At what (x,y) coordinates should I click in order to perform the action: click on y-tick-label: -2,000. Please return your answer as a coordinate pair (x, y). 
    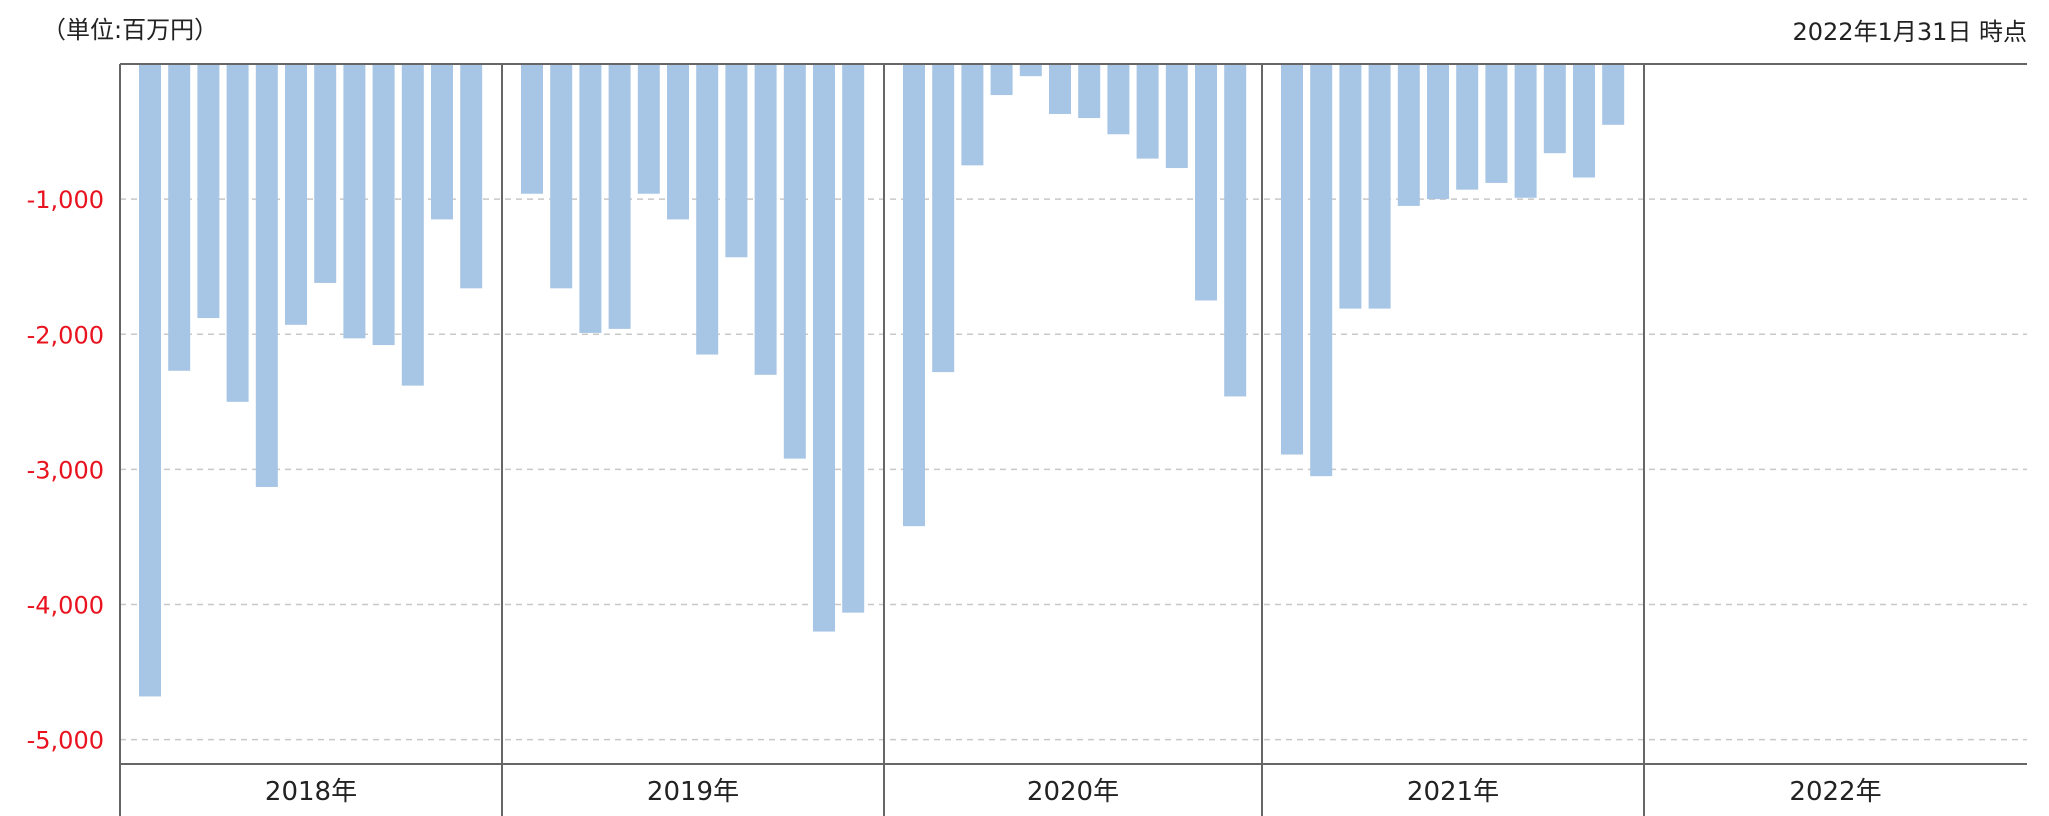
    Looking at the image, I should click on (65, 335).